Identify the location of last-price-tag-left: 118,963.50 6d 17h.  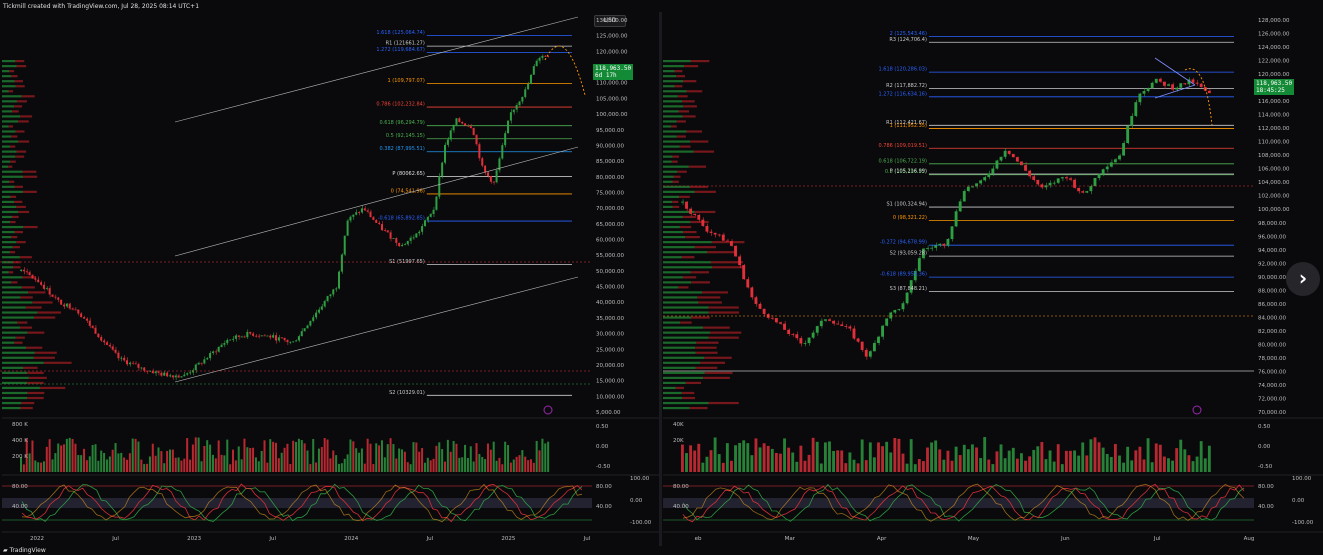
(613, 72).